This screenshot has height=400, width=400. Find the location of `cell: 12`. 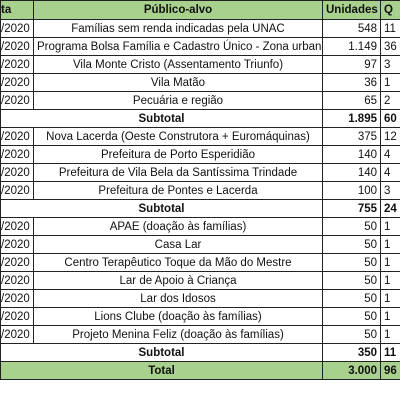

cell: 12 is located at coordinates (390, 136).